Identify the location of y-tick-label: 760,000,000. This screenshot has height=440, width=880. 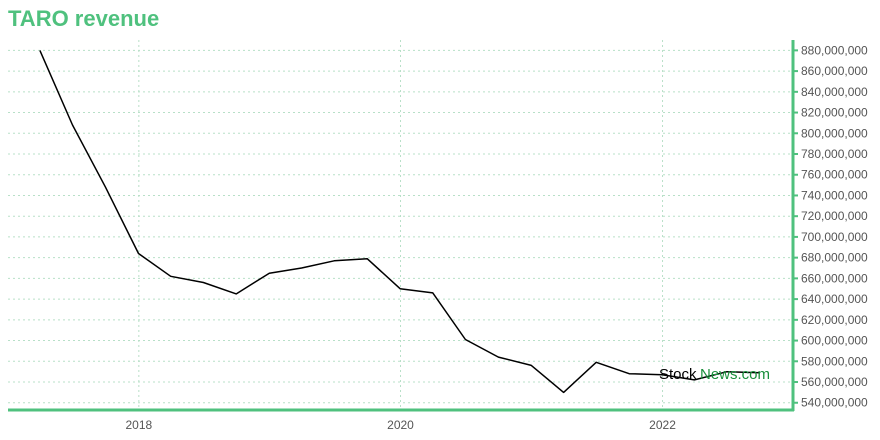
(834, 175).